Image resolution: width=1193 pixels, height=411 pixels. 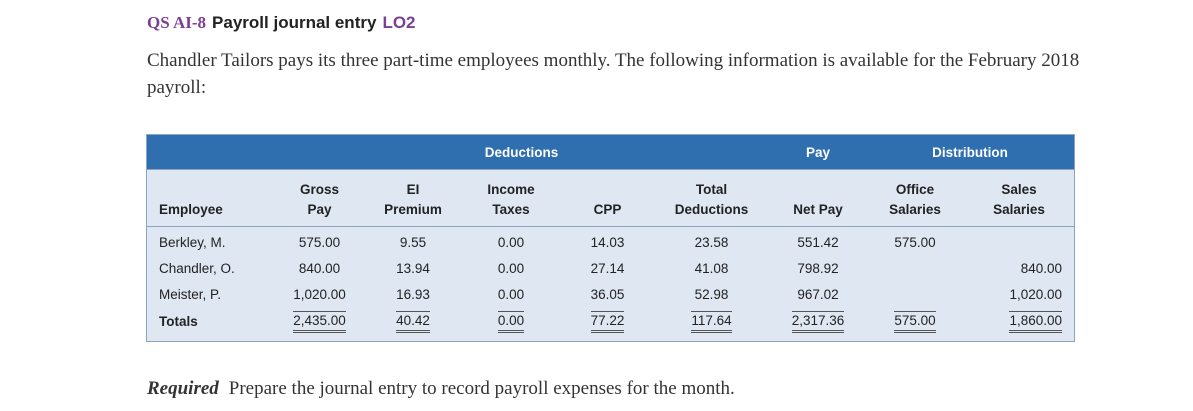 What do you see at coordinates (818, 242) in the screenshot?
I see `cell: 551.42` at bounding box center [818, 242].